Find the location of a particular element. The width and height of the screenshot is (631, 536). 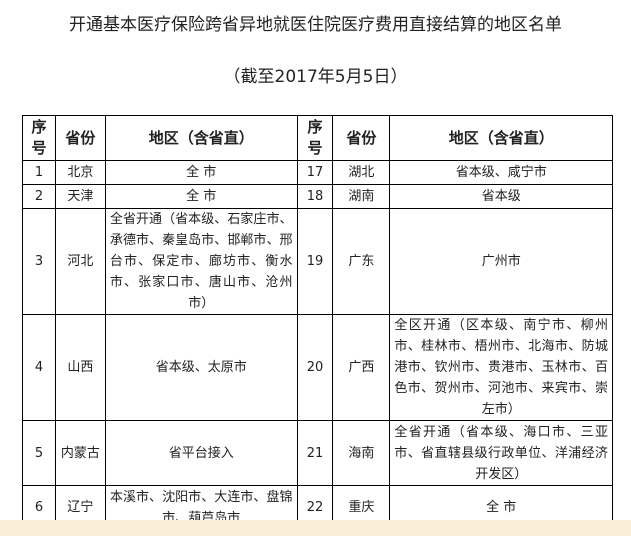

cell-region: 广州市 is located at coordinates (501, 261).